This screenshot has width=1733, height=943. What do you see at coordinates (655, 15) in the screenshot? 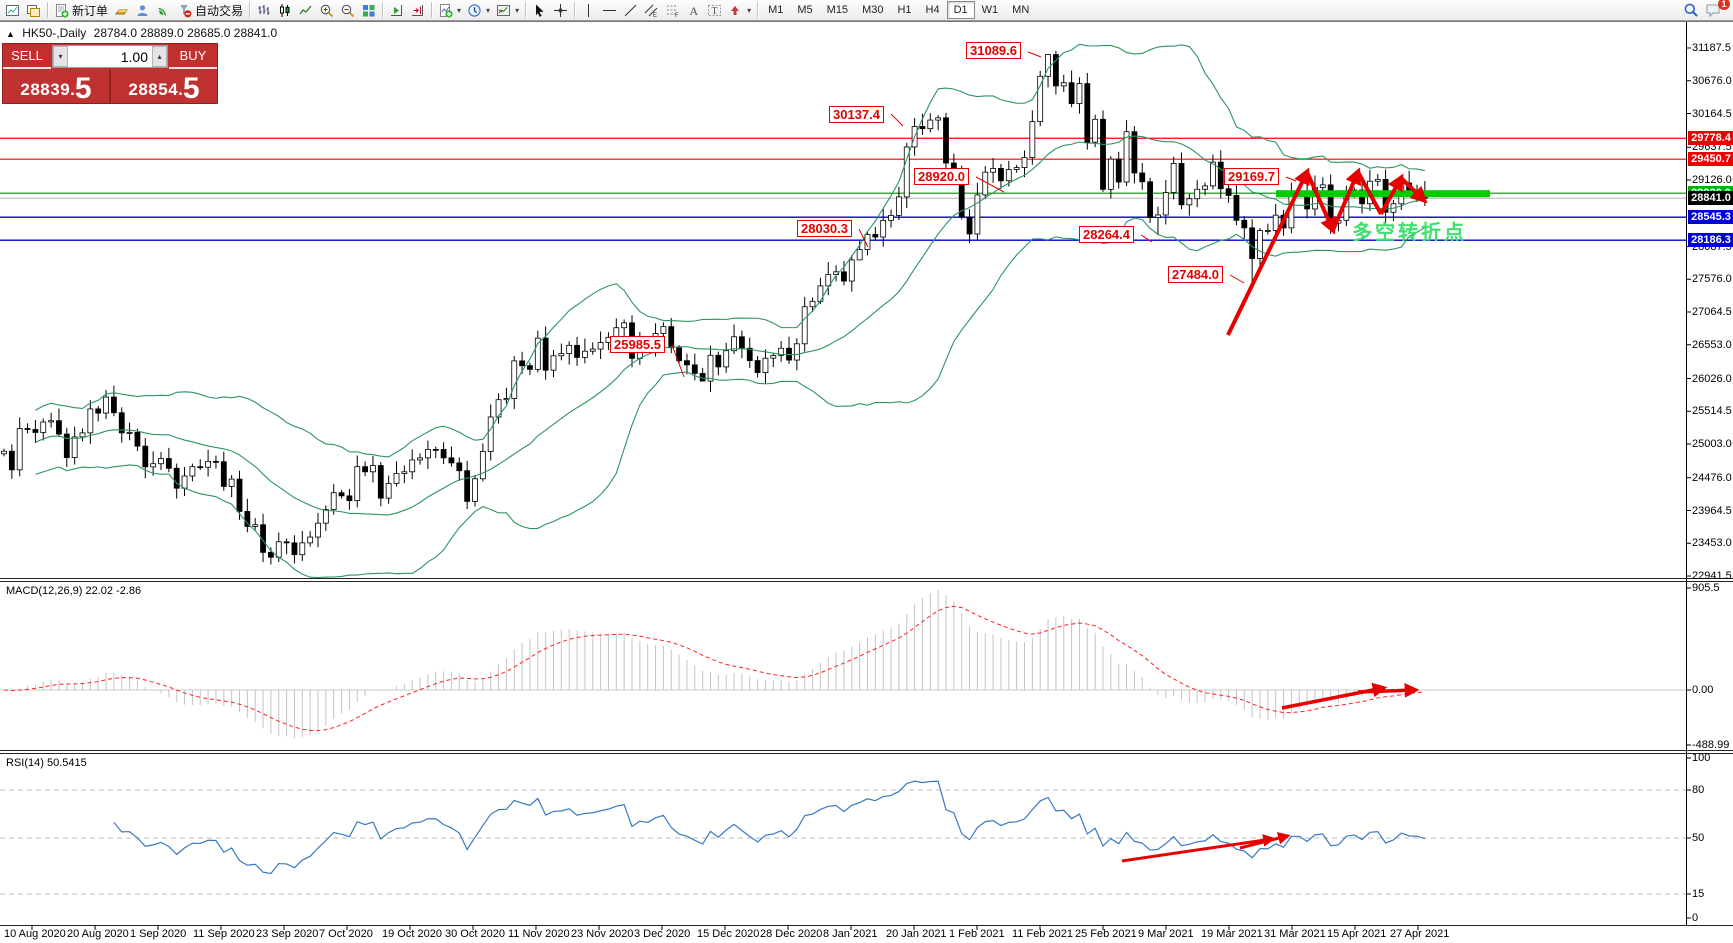
I see `svg-text: E` at bounding box center [655, 15].